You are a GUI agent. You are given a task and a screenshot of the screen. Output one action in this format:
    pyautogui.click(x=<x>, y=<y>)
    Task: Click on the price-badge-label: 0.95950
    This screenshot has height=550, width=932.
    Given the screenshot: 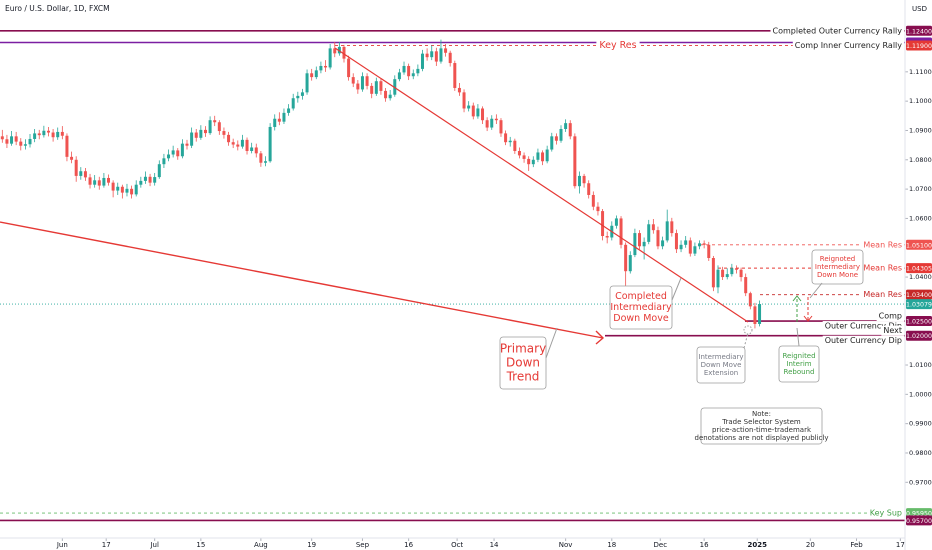 What is the action you would take?
    pyautogui.click(x=919, y=514)
    